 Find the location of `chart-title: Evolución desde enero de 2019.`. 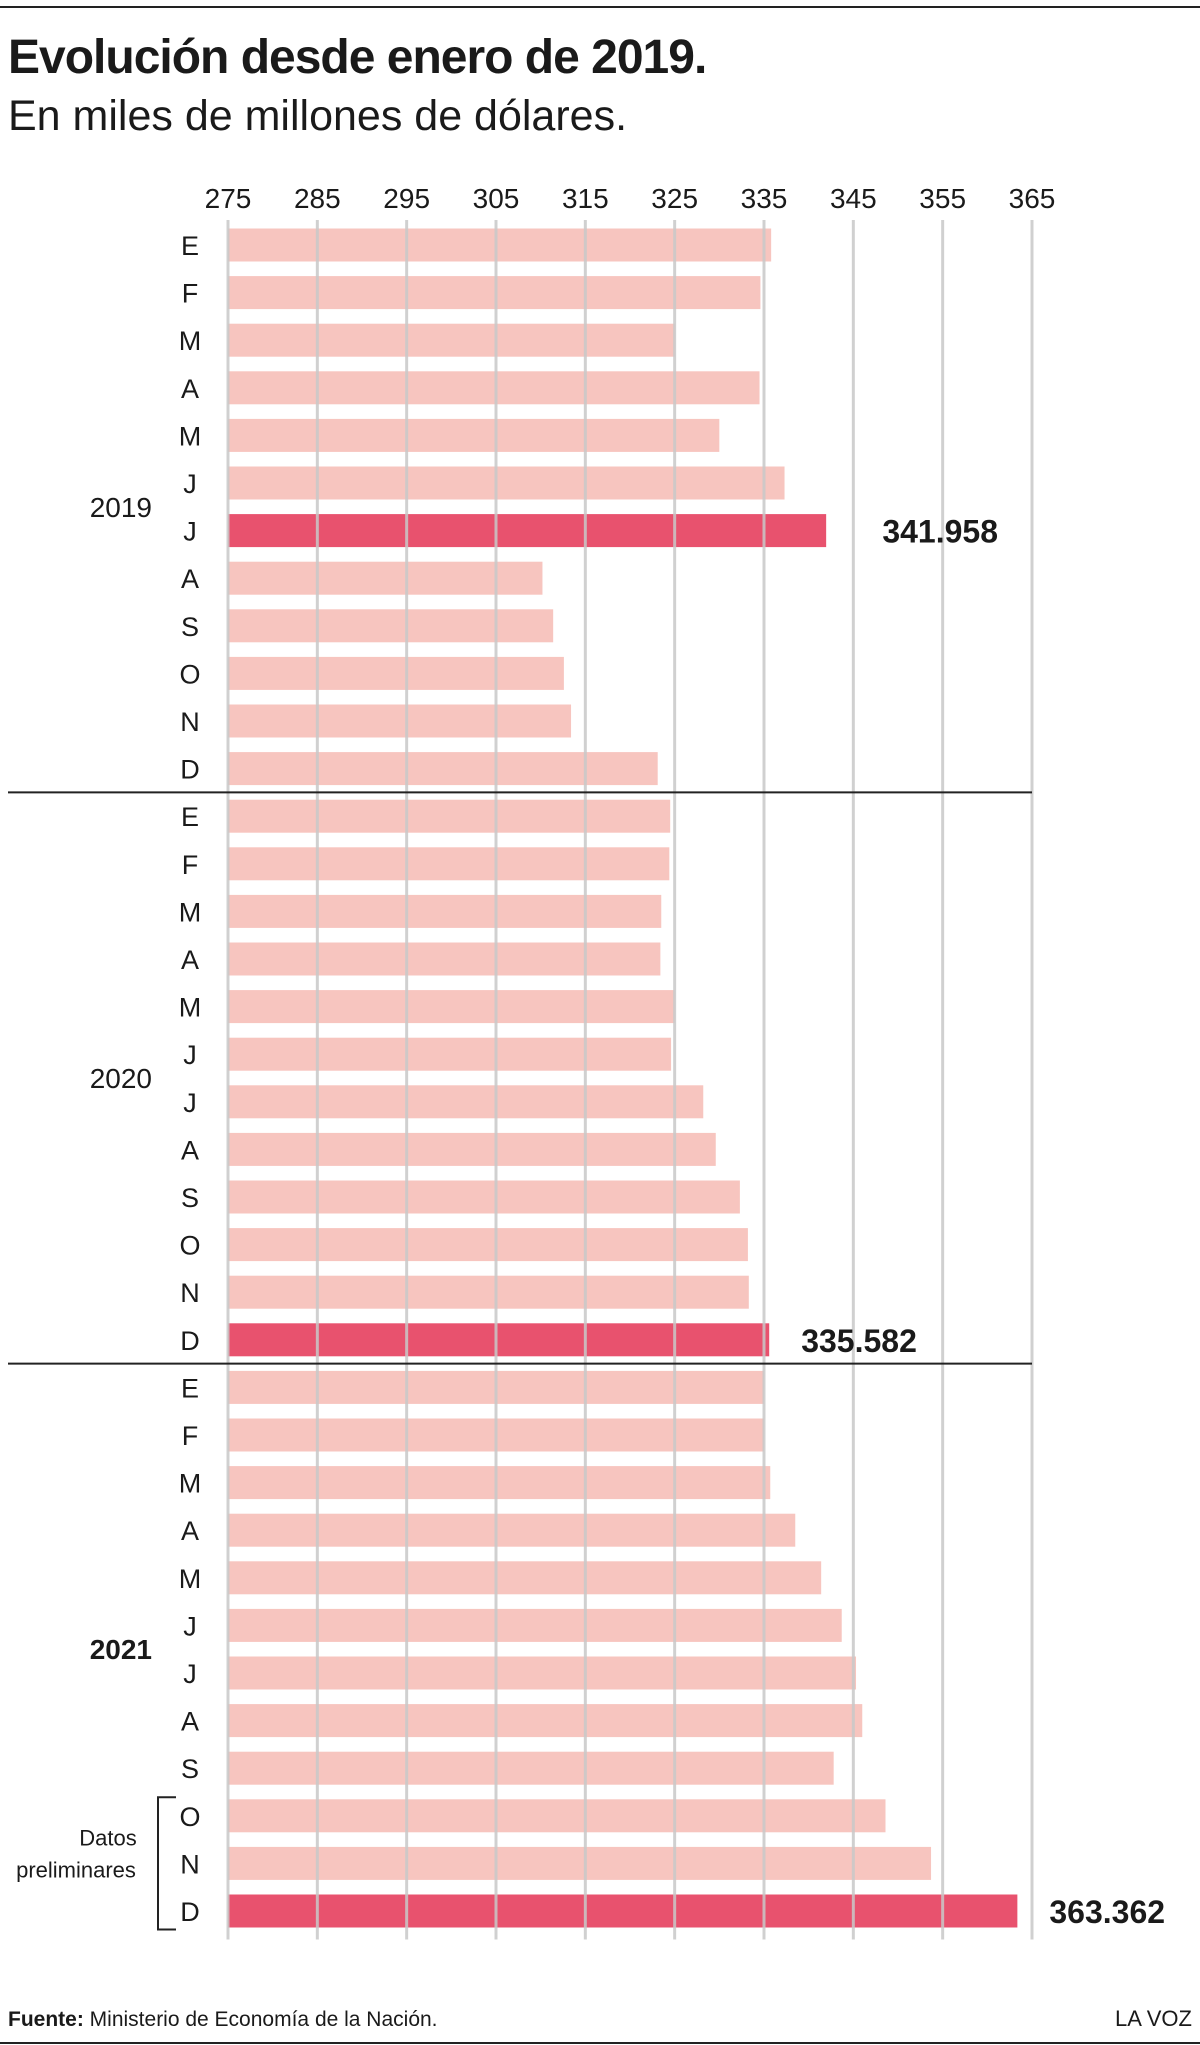

chart-title: Evolución desde enero de 2019. is located at coordinates (357, 57).